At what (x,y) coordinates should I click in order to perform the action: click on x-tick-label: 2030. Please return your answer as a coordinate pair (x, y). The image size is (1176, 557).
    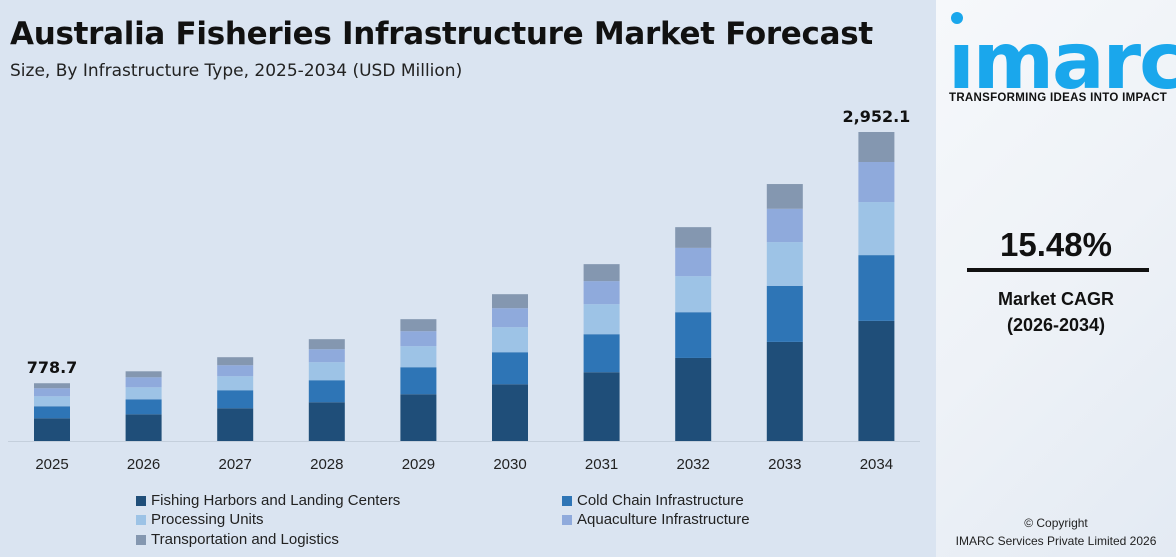
    Looking at the image, I should click on (509, 464).